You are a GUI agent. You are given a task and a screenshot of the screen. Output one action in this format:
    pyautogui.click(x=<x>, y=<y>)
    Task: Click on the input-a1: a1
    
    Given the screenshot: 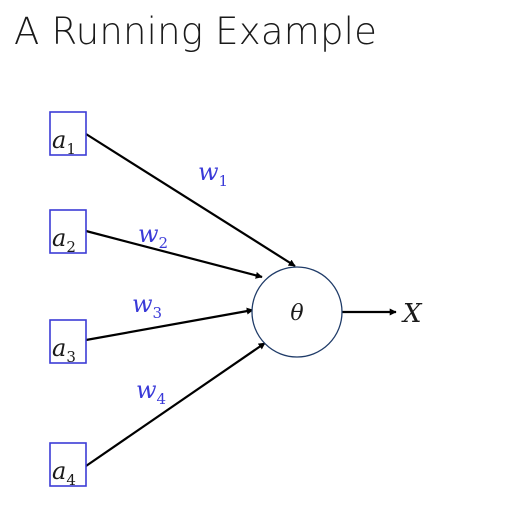 What is the action you would take?
    pyautogui.click(x=68, y=134)
    